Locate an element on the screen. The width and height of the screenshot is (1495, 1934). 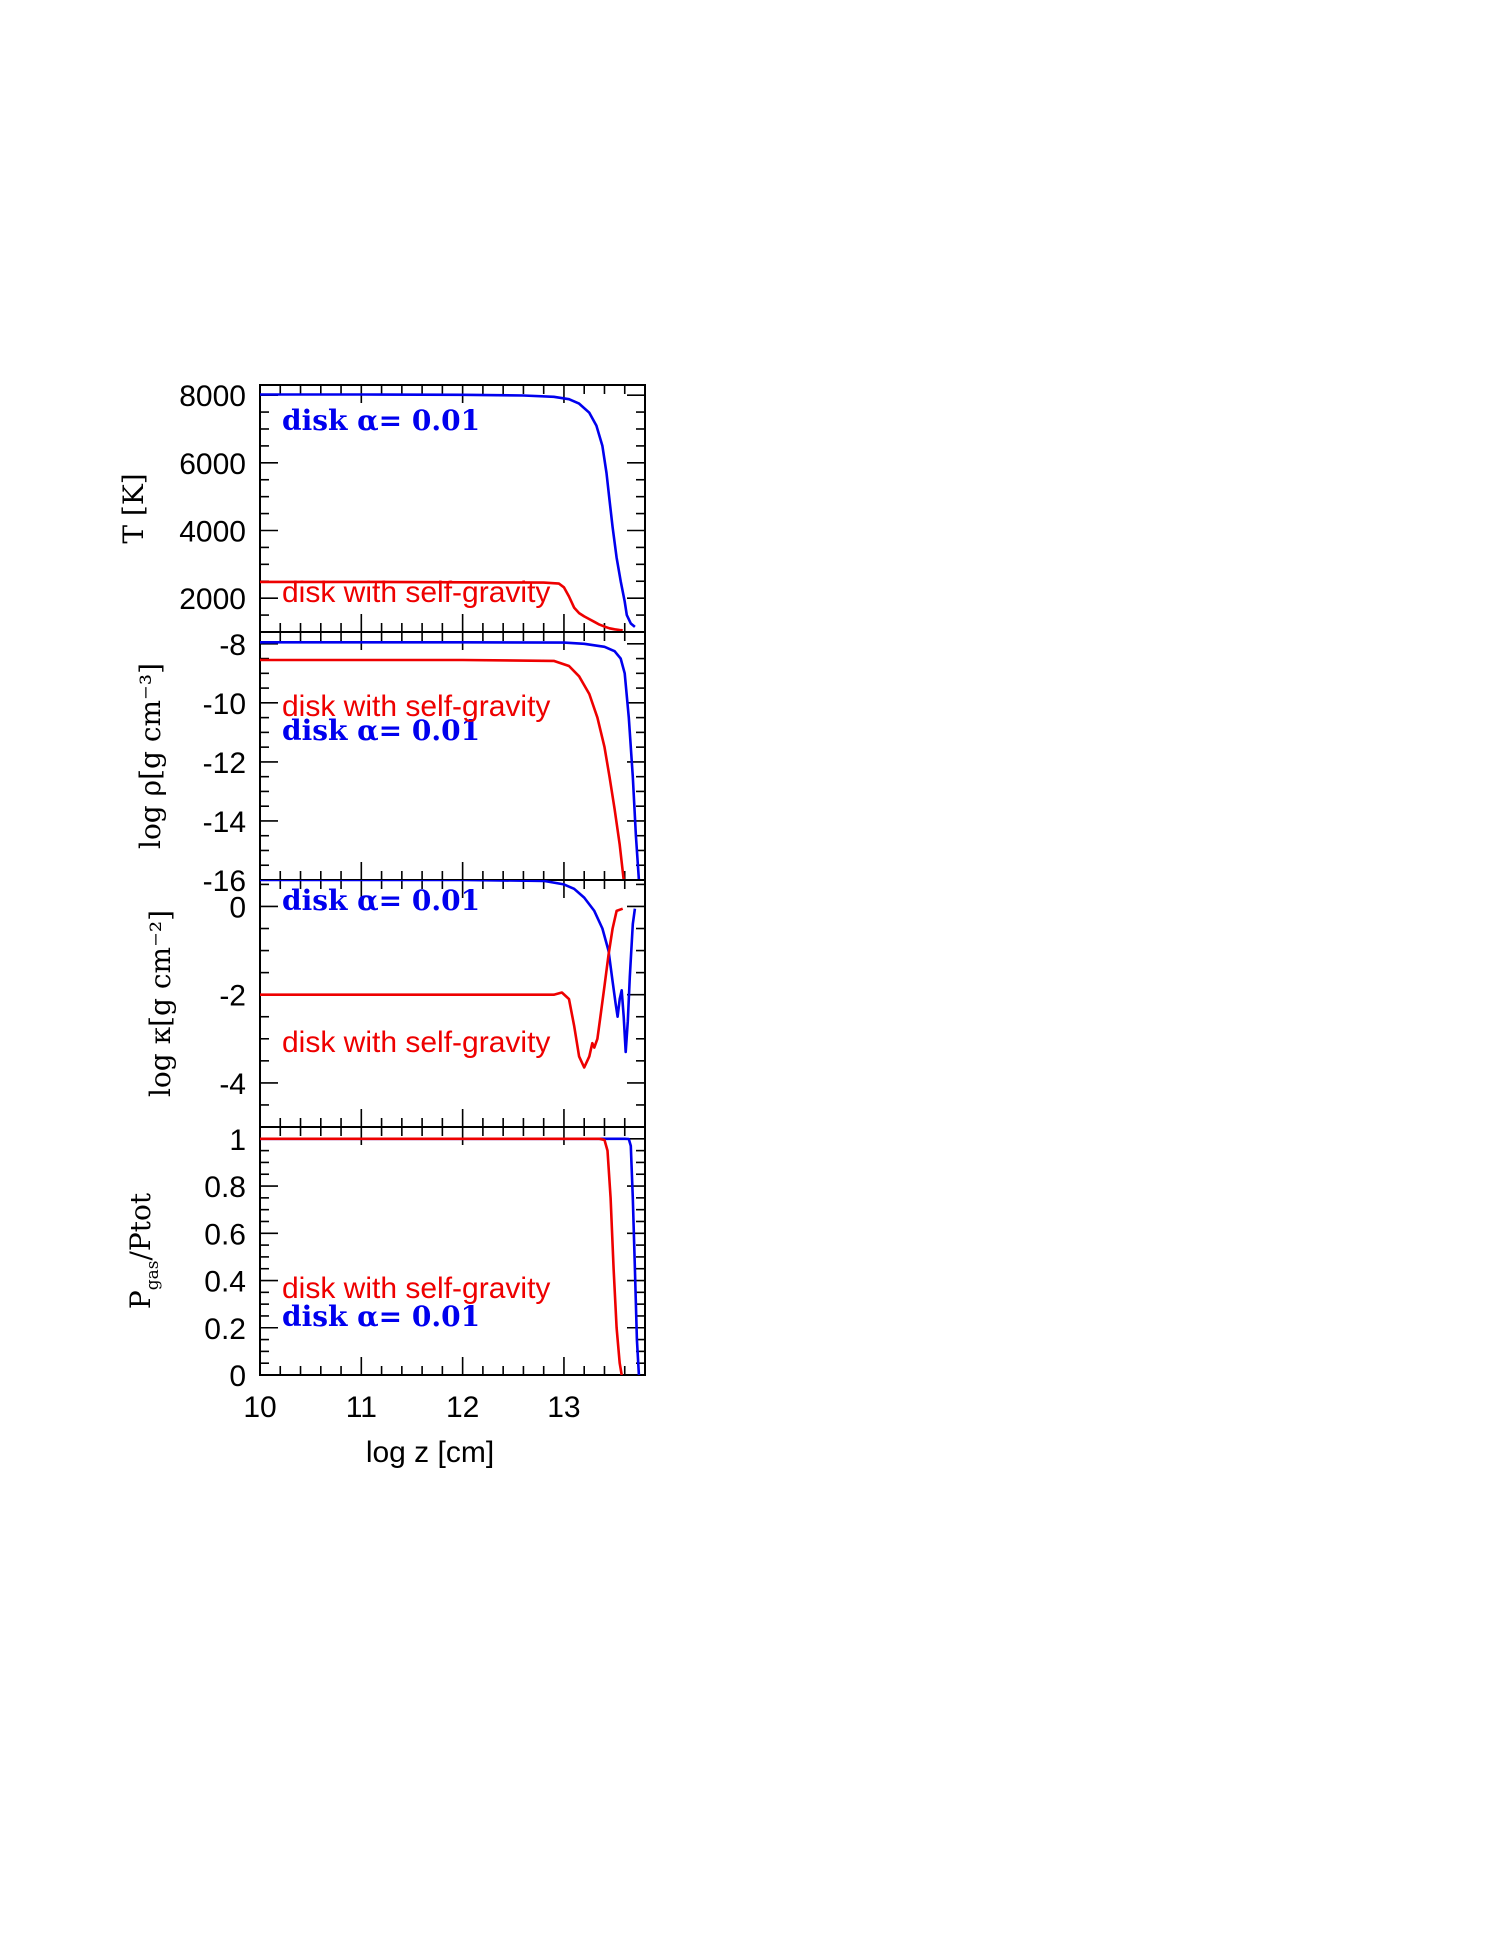
y-axis-label: Pgas/Ptot is located at coordinates (143, 1250).